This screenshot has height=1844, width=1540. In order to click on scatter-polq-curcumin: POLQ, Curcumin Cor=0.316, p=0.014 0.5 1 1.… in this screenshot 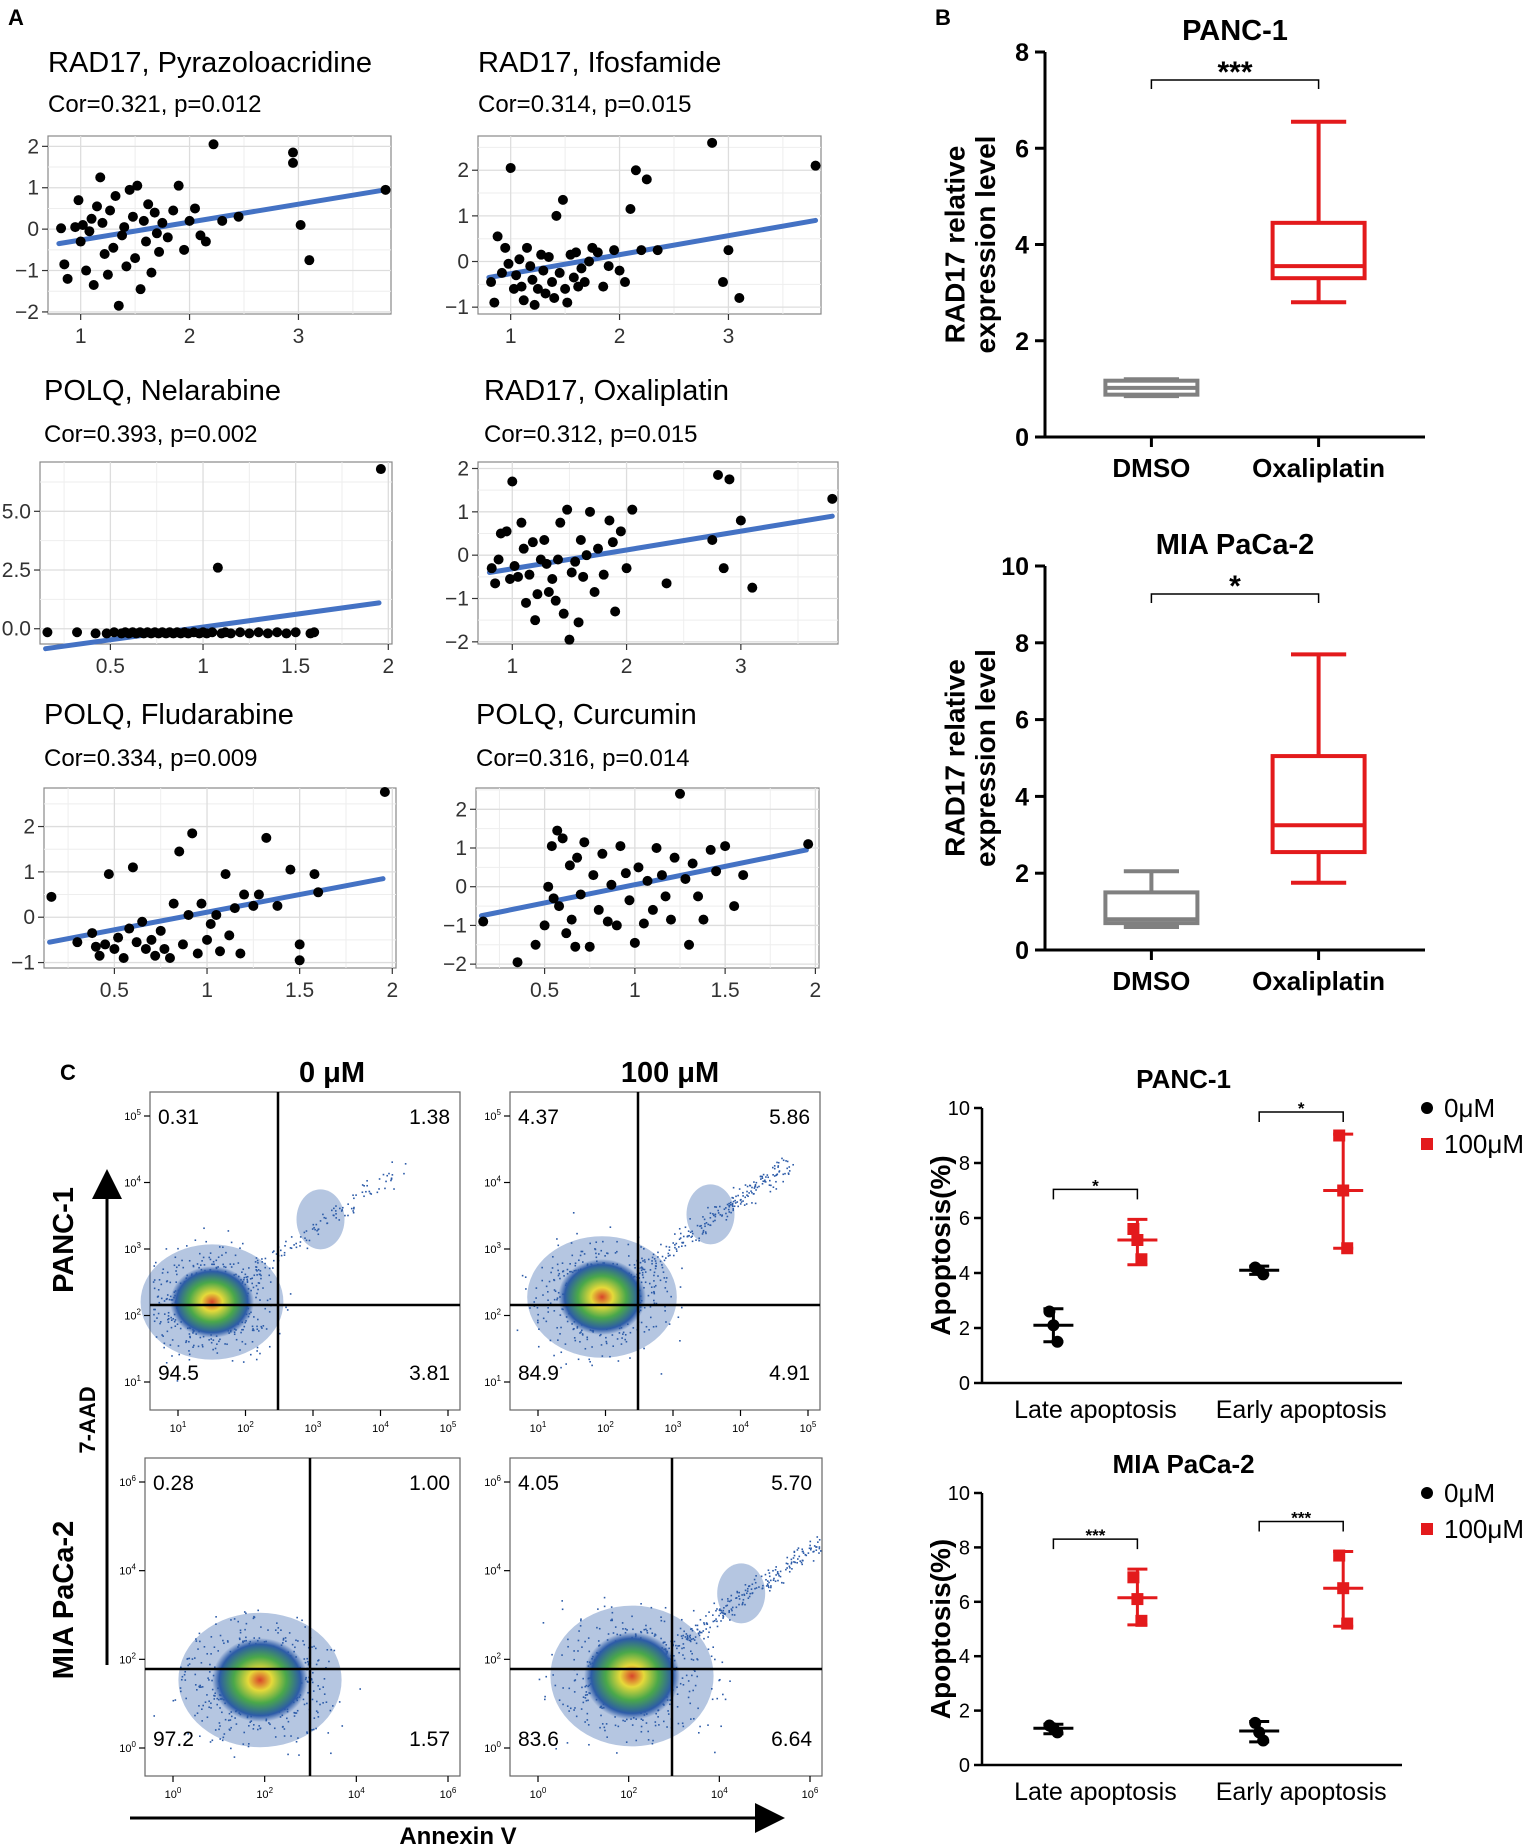, I will do `click(632, 850)`.